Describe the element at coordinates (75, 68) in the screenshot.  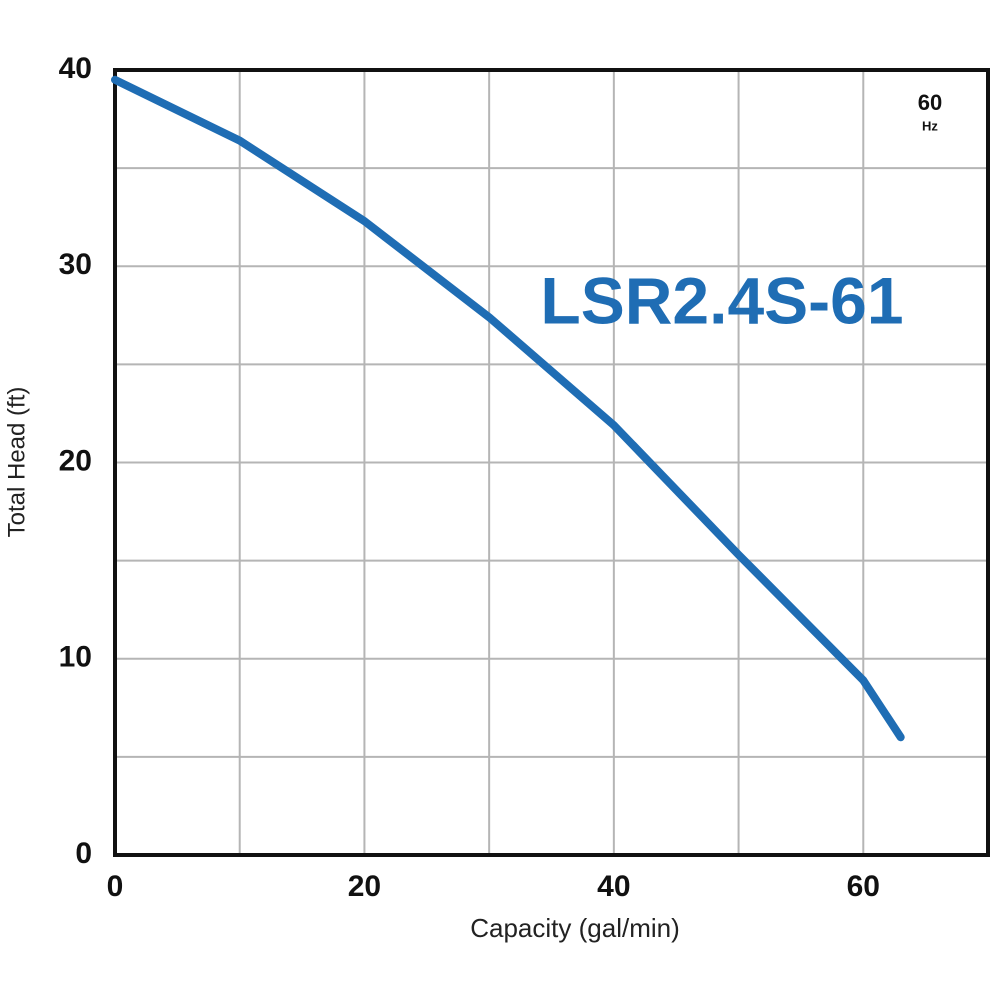
I see `y-tick-label: 40` at that location.